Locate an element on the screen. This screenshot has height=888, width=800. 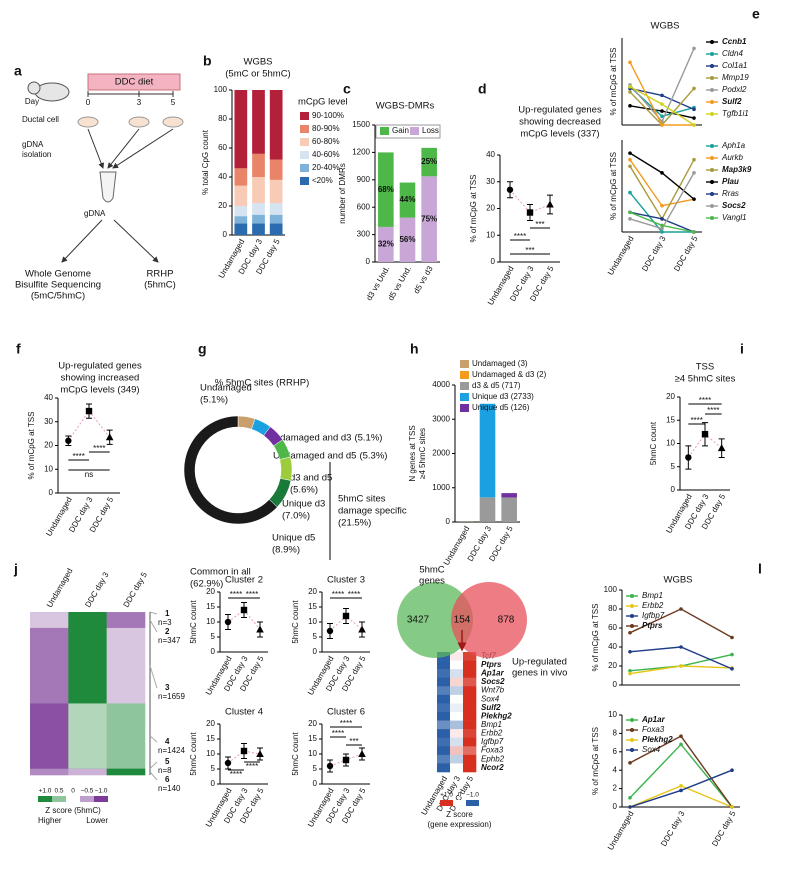
legend-label: <20% is located at coordinates (322, 180).